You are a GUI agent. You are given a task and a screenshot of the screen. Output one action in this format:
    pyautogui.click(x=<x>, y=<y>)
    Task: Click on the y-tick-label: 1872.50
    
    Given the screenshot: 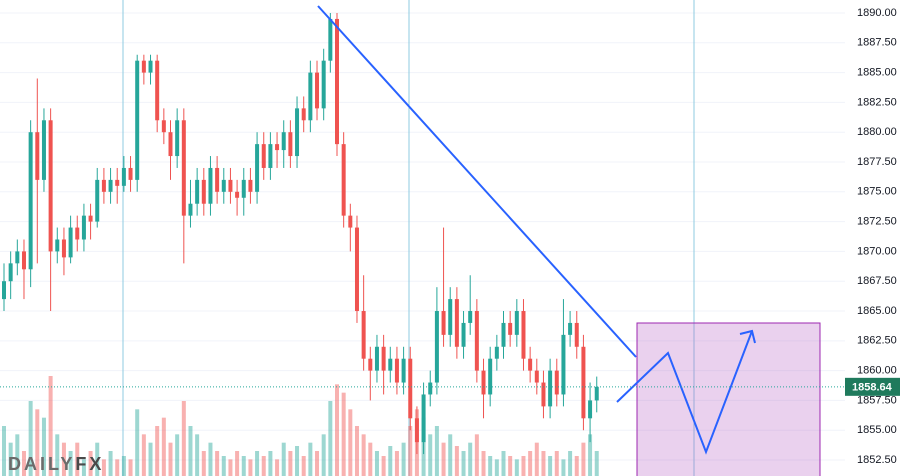 What is the action you would take?
    pyautogui.click(x=877, y=222)
    